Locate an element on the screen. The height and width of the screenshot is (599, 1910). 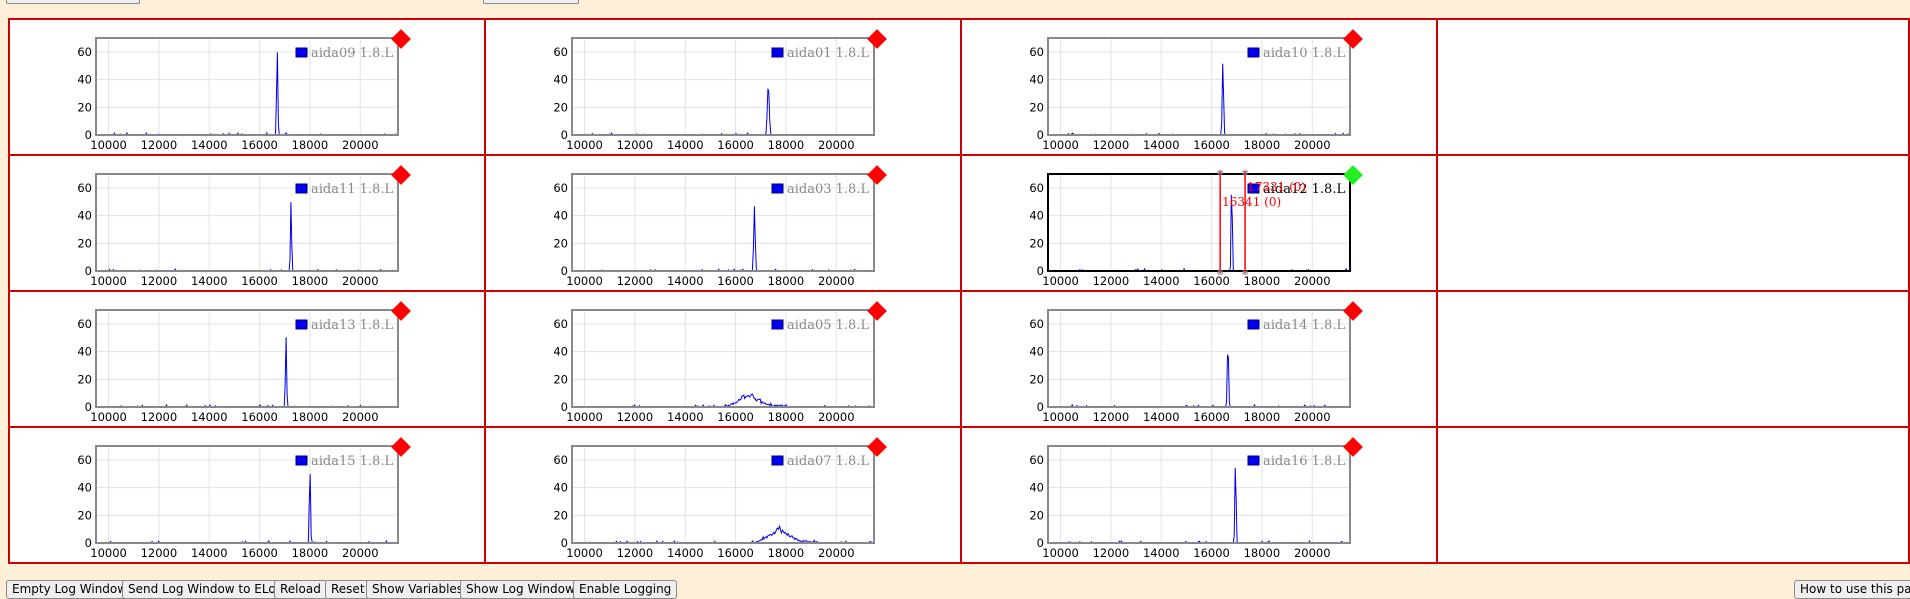
show-log-window-button: Show Log Window is located at coordinates (520, 589).